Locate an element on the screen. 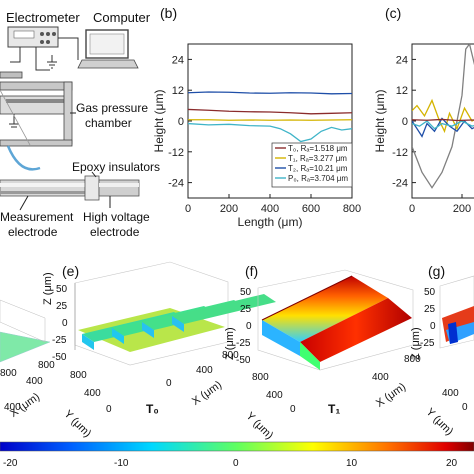 Image resolution: width=474 pixels, height=474 pixels. surface-label-e: T₀ is located at coordinates (152, 409).